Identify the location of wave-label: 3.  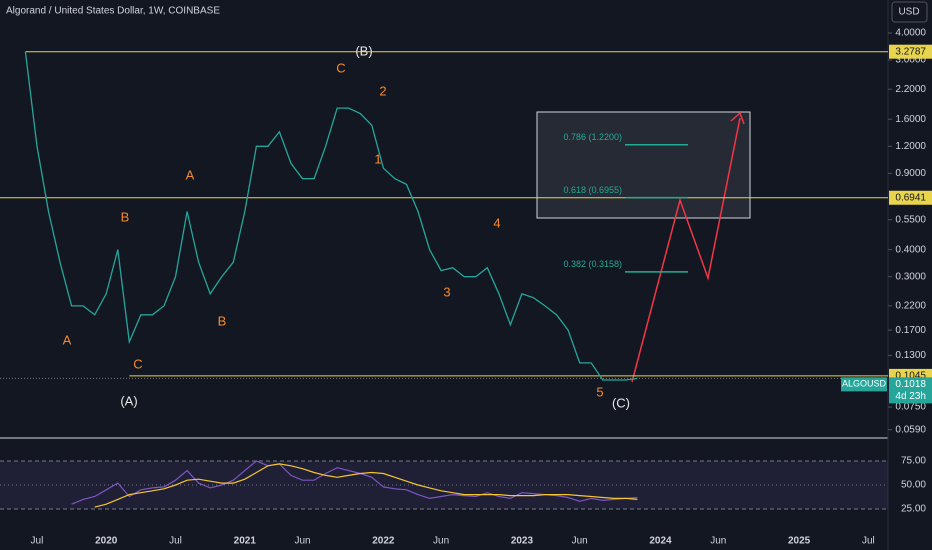
(446, 291).